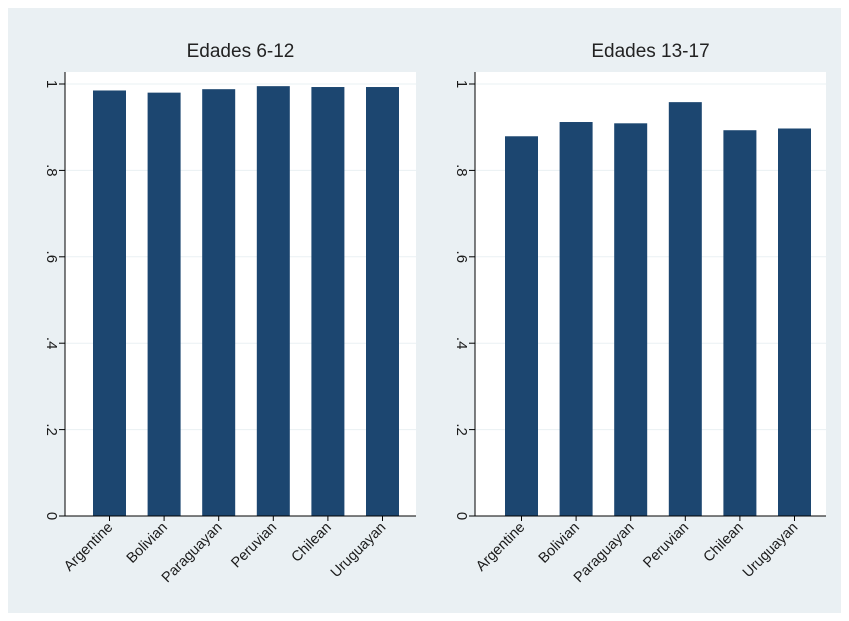  Describe the element at coordinates (241, 51) in the screenshot. I see `panel-title: Edades 6-12` at that location.